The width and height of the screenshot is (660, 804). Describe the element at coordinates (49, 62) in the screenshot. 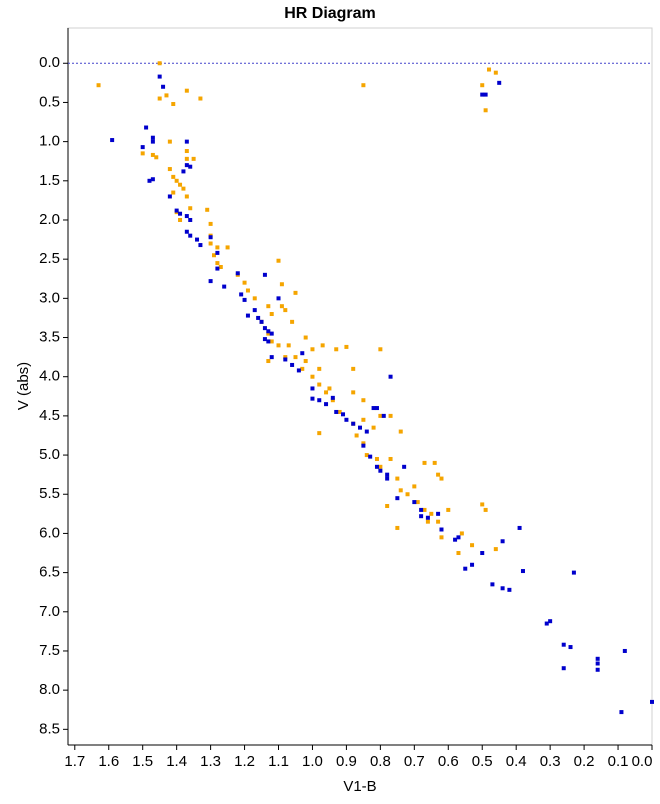

I see `y-tick-label: 0.0` at that location.